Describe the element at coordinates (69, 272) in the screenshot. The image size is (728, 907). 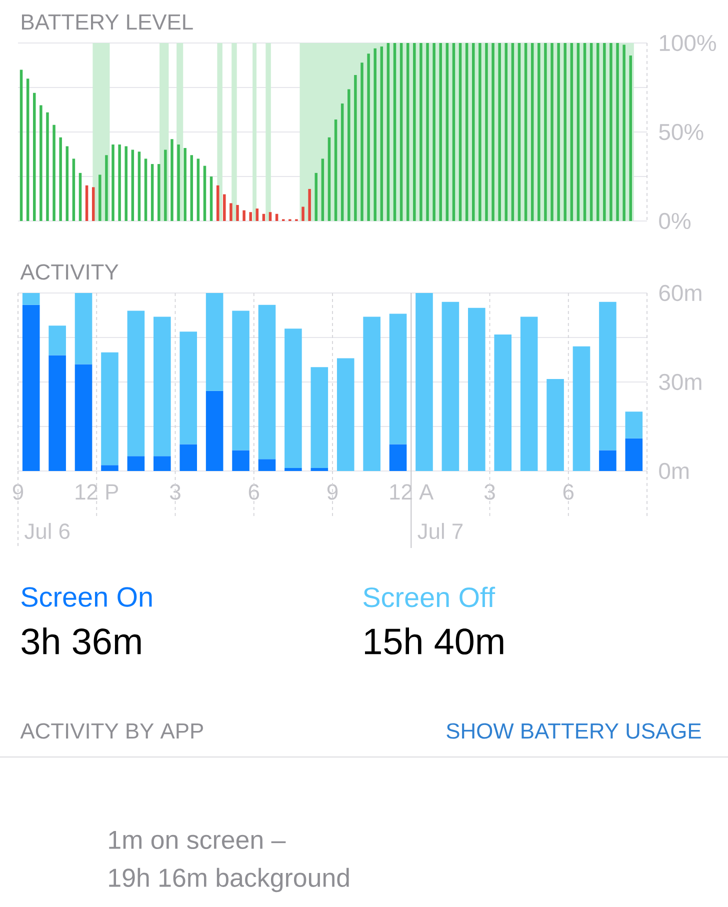
I see `chart-title: ACTIVITY` at that location.